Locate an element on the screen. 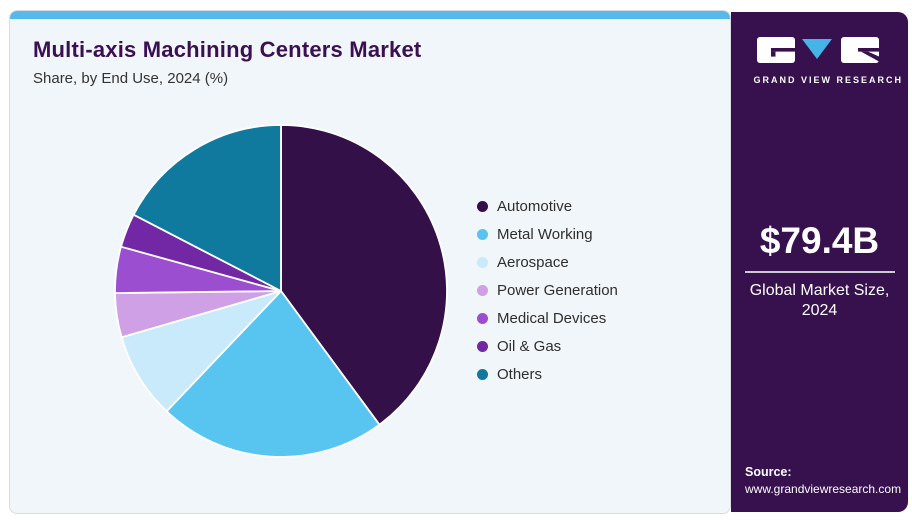  pie-slice-aerospace is located at coordinates (201, 351).